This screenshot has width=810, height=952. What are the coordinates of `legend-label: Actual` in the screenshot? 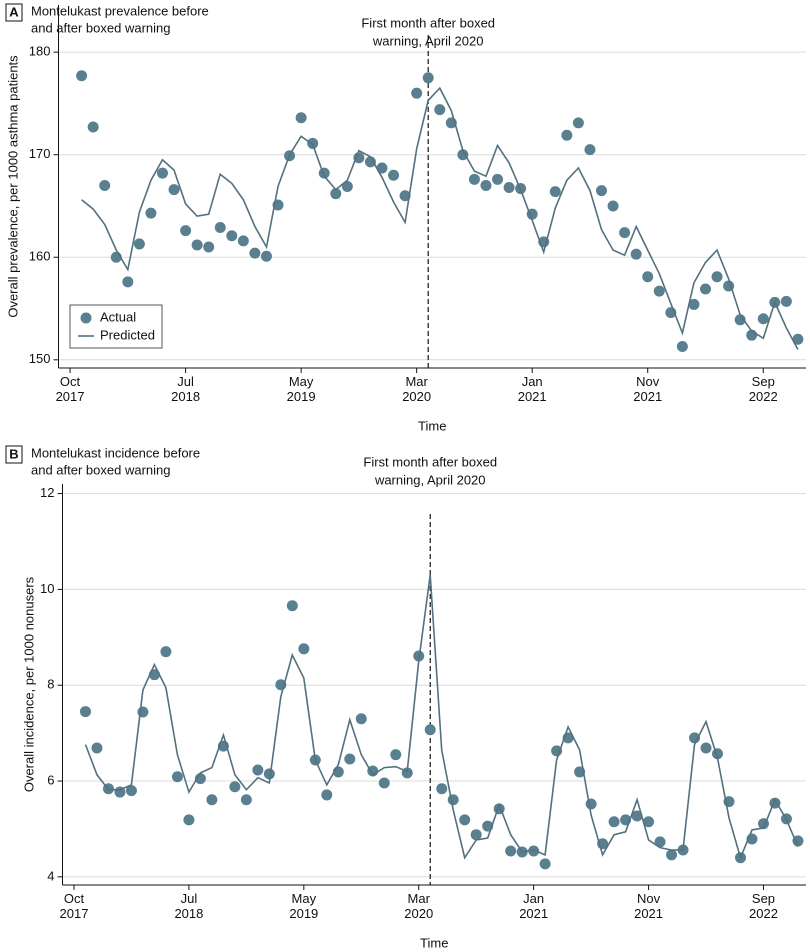 It's located at (118, 316).